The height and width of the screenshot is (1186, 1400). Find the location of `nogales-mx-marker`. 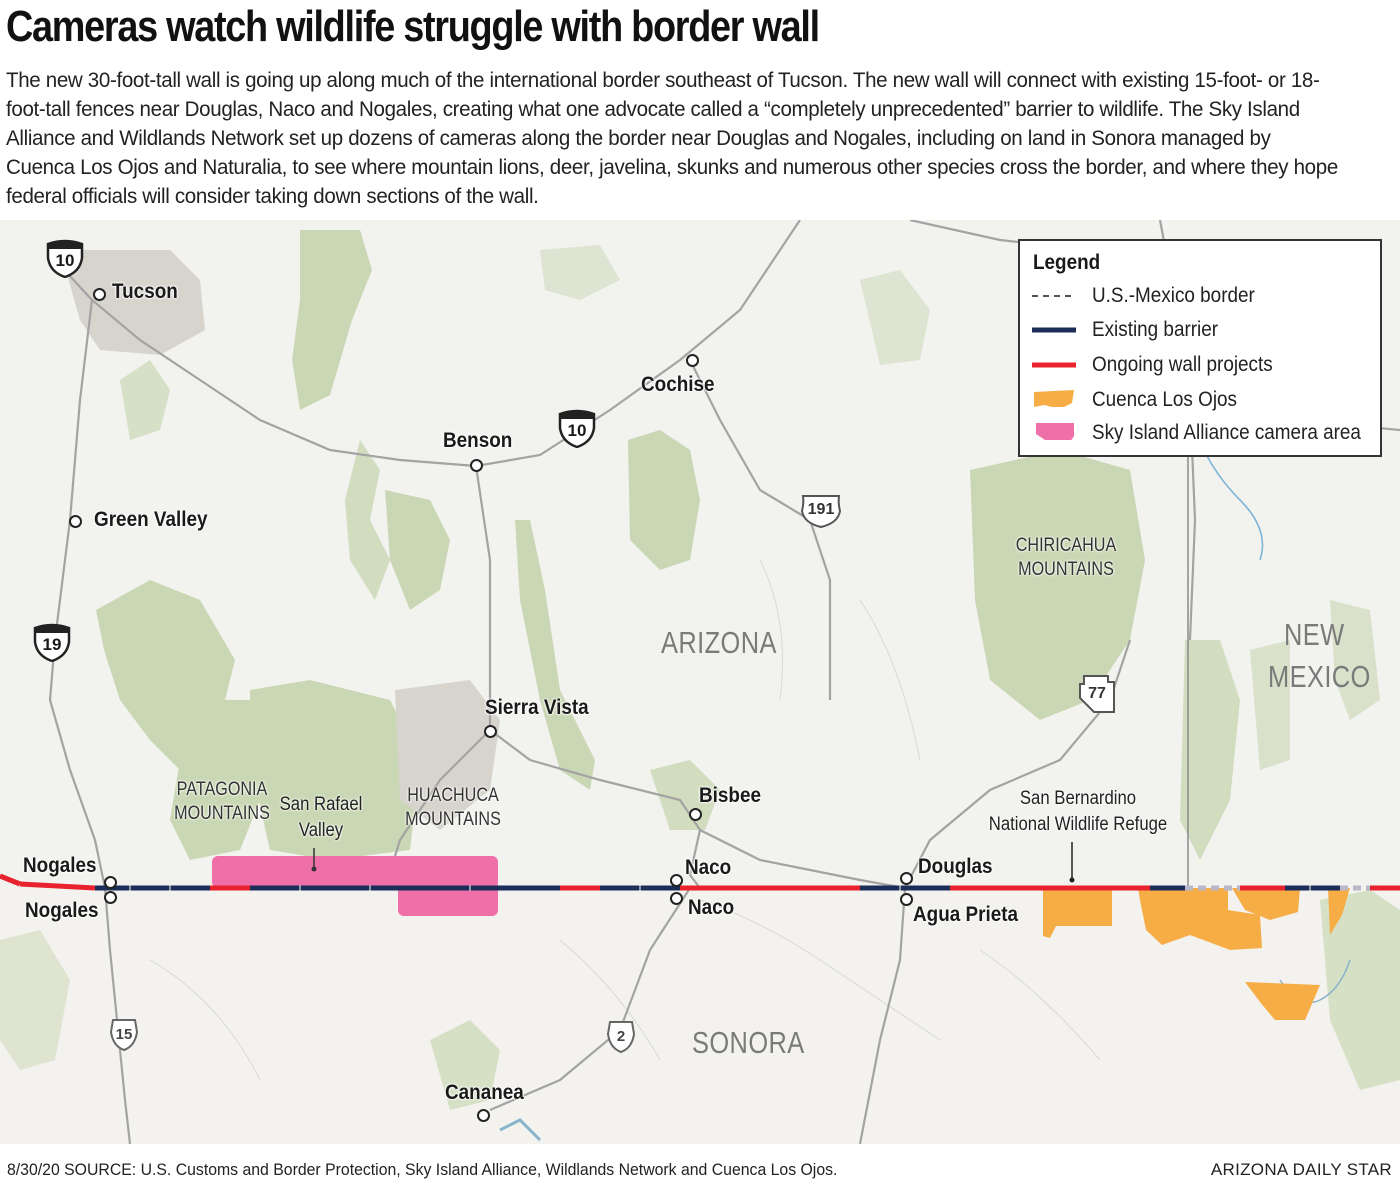

nogales-mx-marker is located at coordinates (110, 897).